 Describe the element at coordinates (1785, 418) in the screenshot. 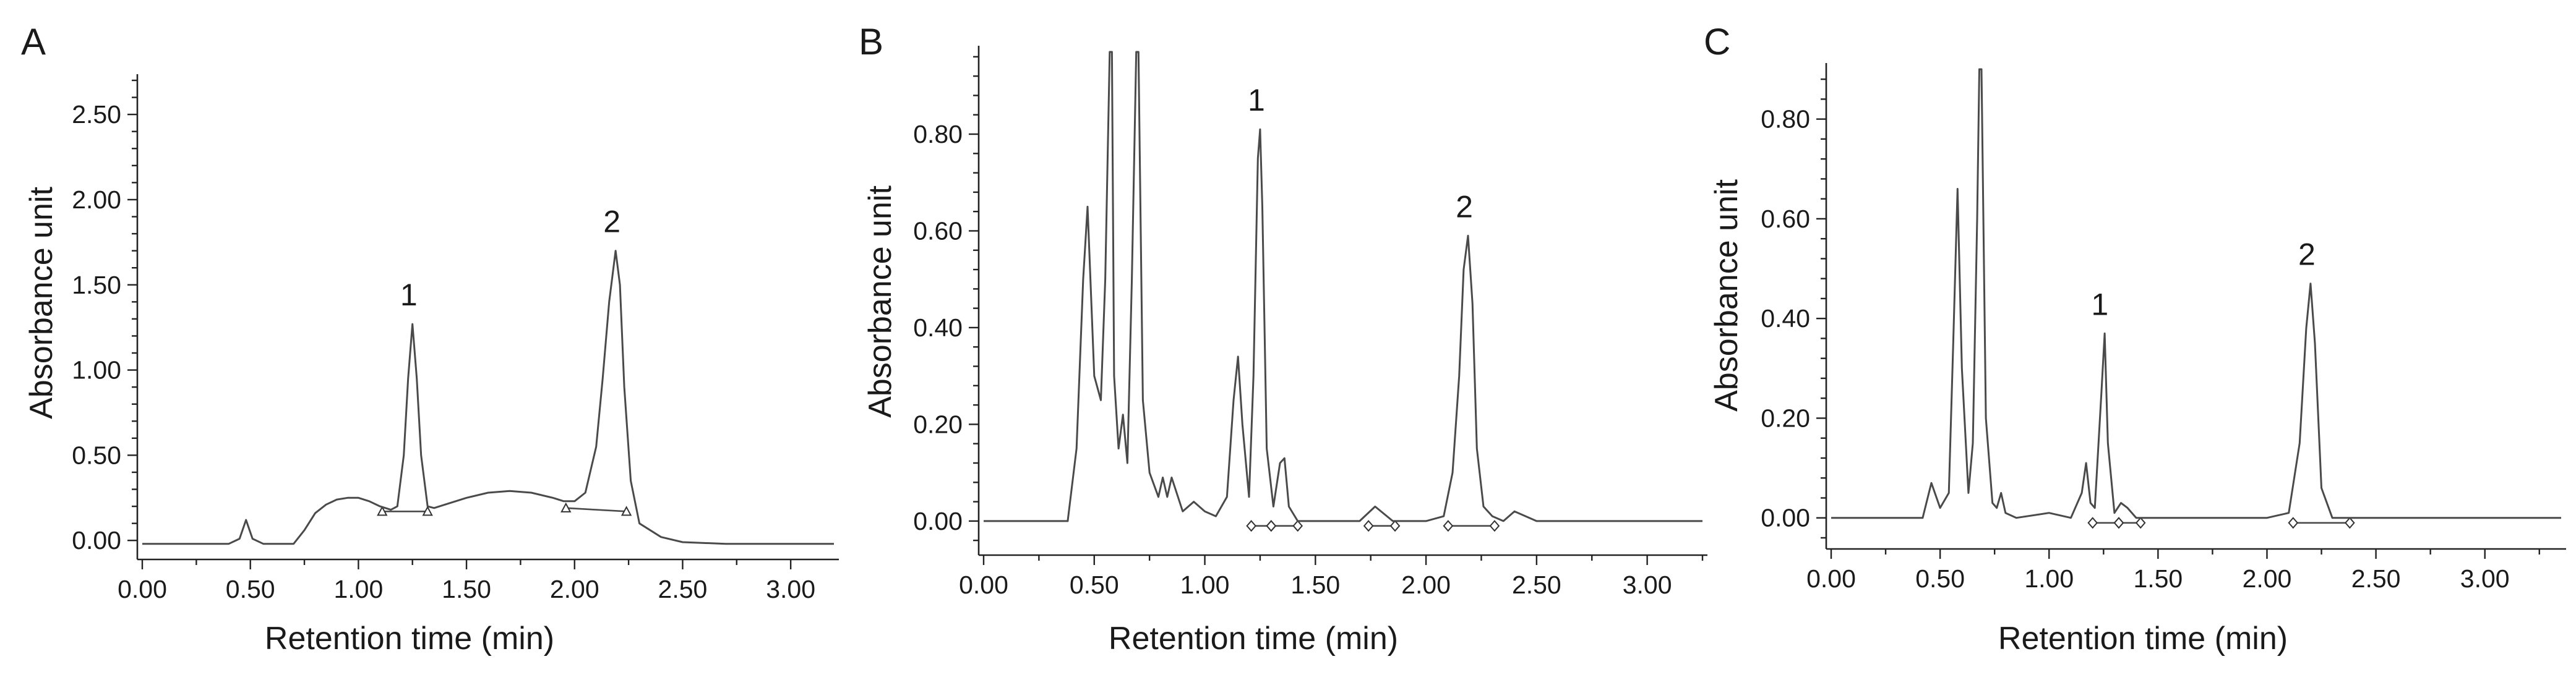

I see `panel-c-y-tick-label: 0.20` at that location.